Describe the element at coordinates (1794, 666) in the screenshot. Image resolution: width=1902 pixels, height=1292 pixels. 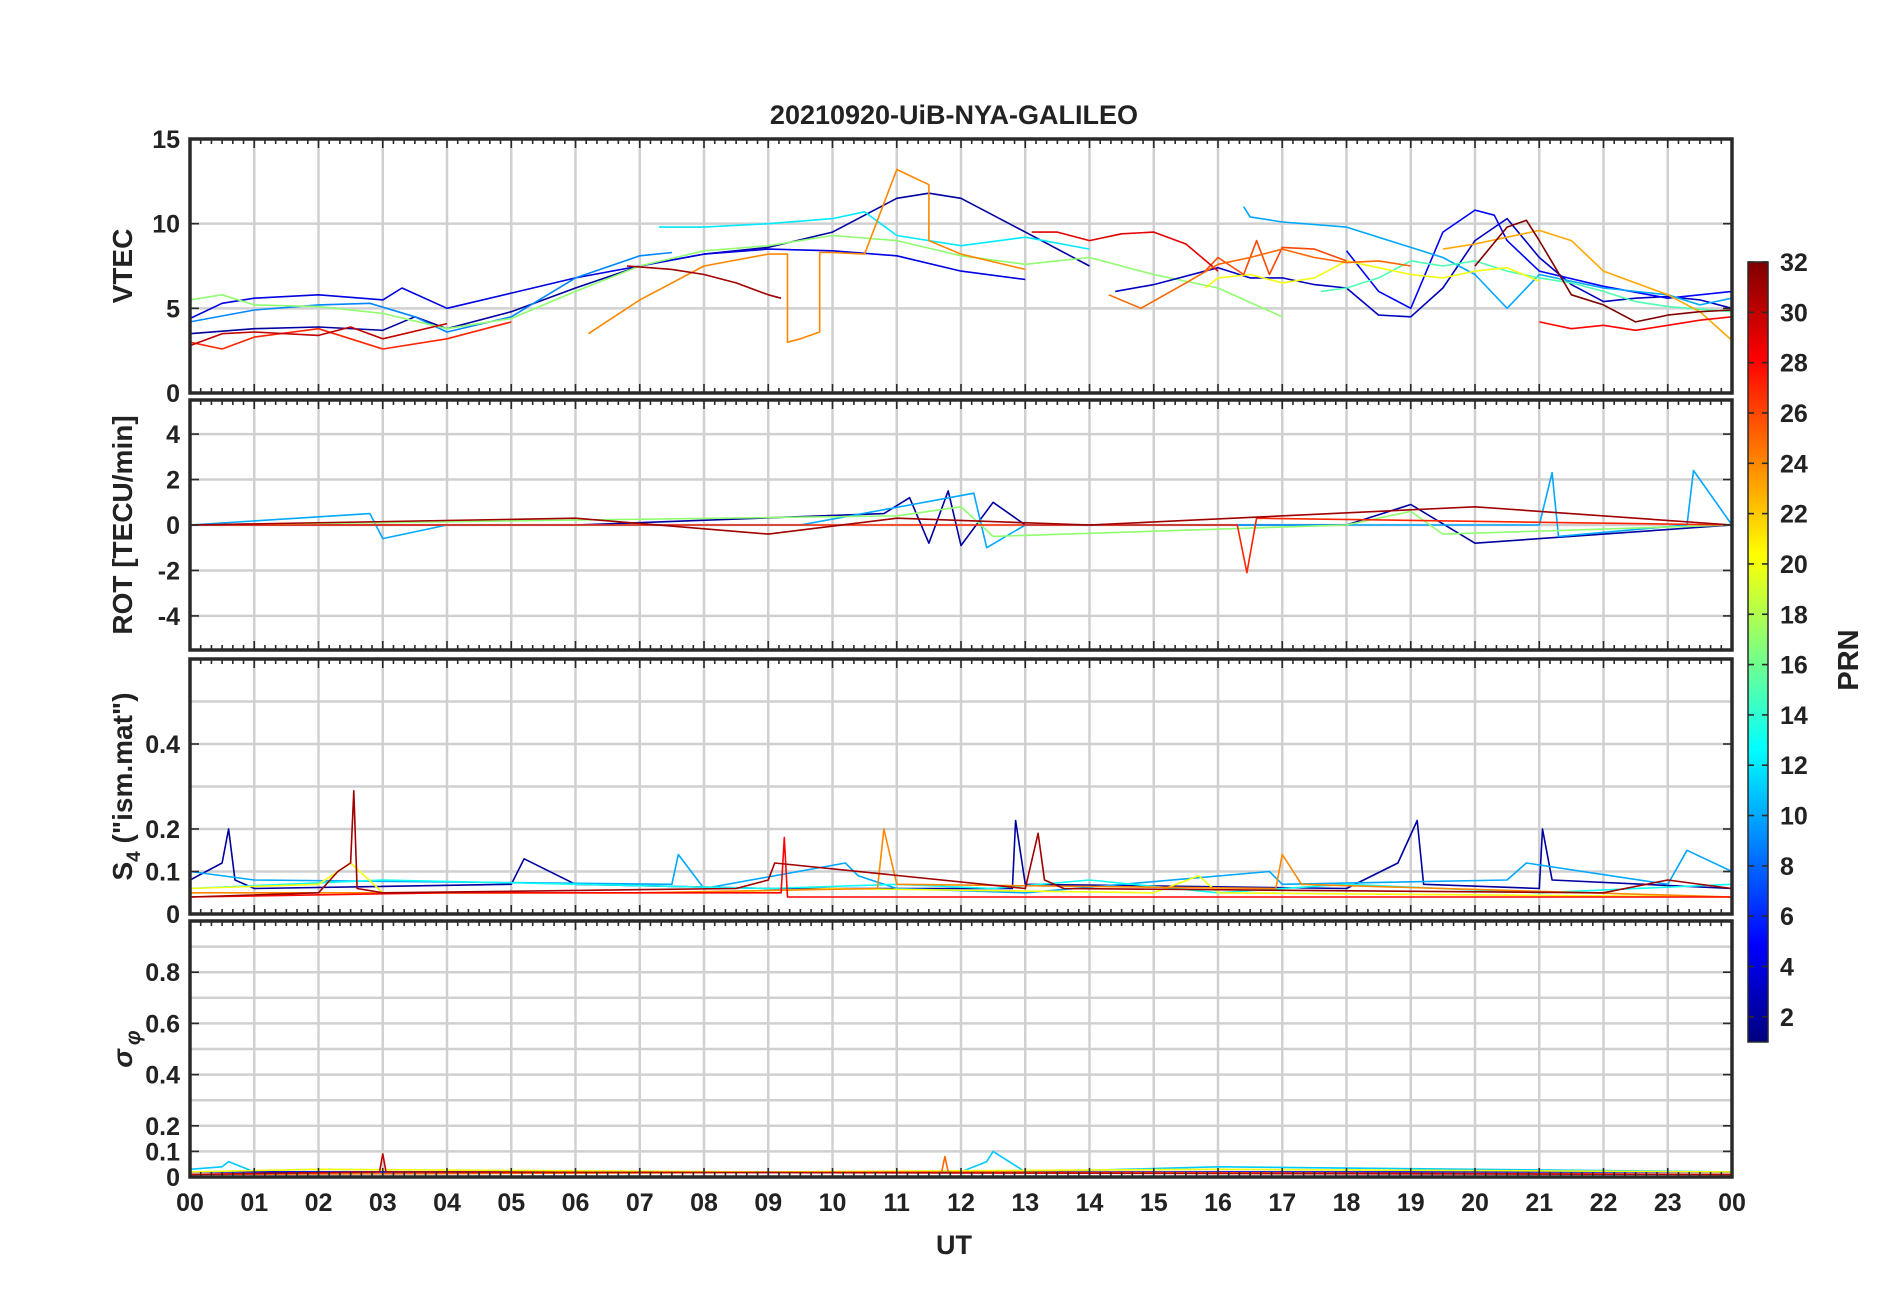
I see `colorbar-tick-label: 16` at that location.